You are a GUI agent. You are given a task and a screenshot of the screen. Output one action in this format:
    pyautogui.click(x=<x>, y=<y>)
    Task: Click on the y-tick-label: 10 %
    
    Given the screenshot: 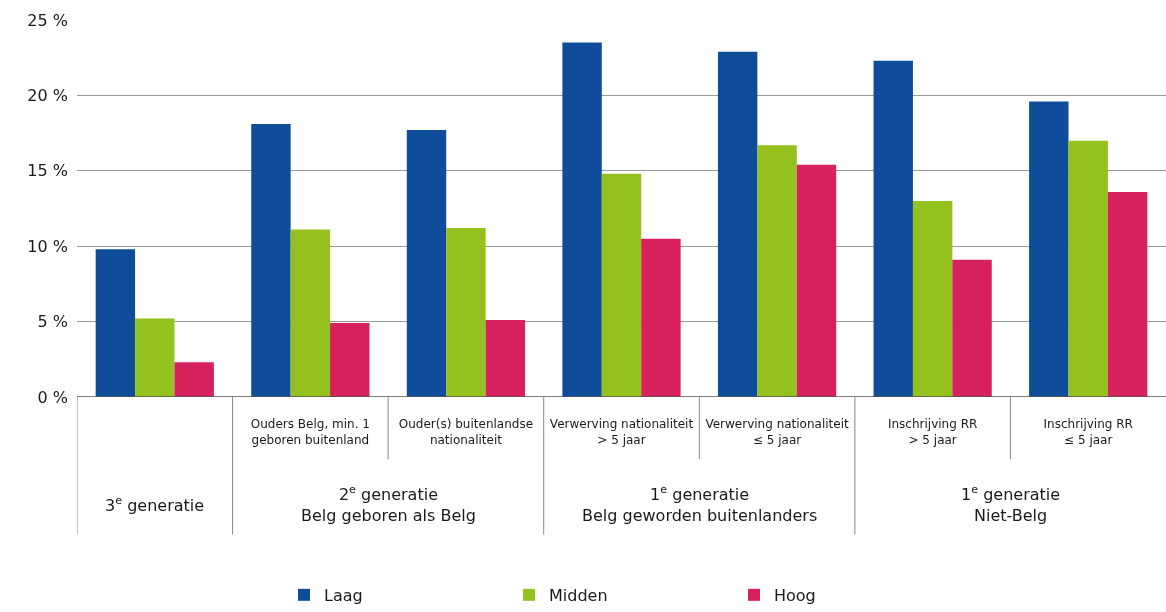 What is the action you would take?
    pyautogui.click(x=47, y=246)
    